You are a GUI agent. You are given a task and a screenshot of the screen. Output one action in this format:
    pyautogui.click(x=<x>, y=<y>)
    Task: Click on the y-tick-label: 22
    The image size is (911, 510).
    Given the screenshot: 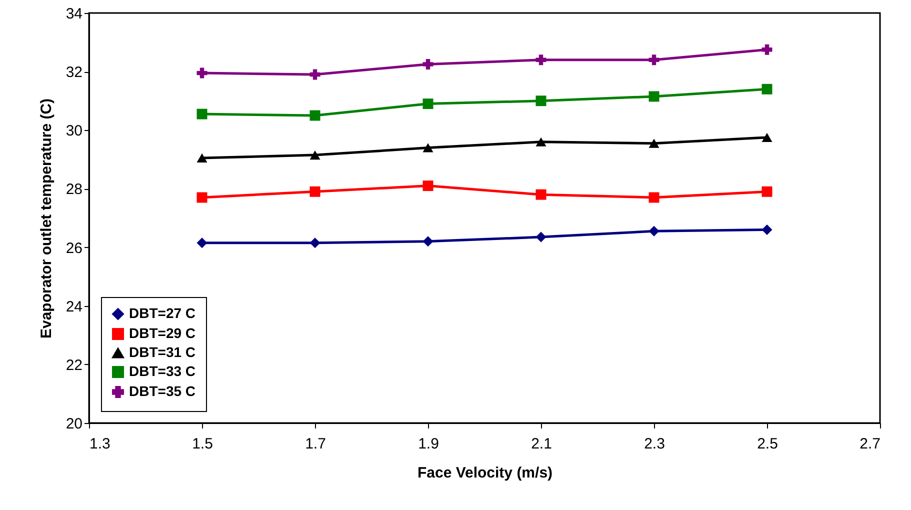 What is the action you would take?
    pyautogui.click(x=74, y=365)
    